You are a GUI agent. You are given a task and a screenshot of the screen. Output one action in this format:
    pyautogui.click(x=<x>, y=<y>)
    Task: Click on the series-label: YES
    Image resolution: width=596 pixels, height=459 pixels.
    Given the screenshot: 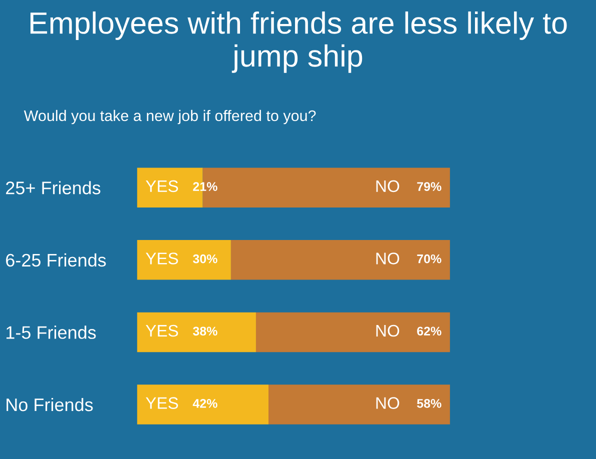 What is the action you would take?
    pyautogui.click(x=162, y=186)
    